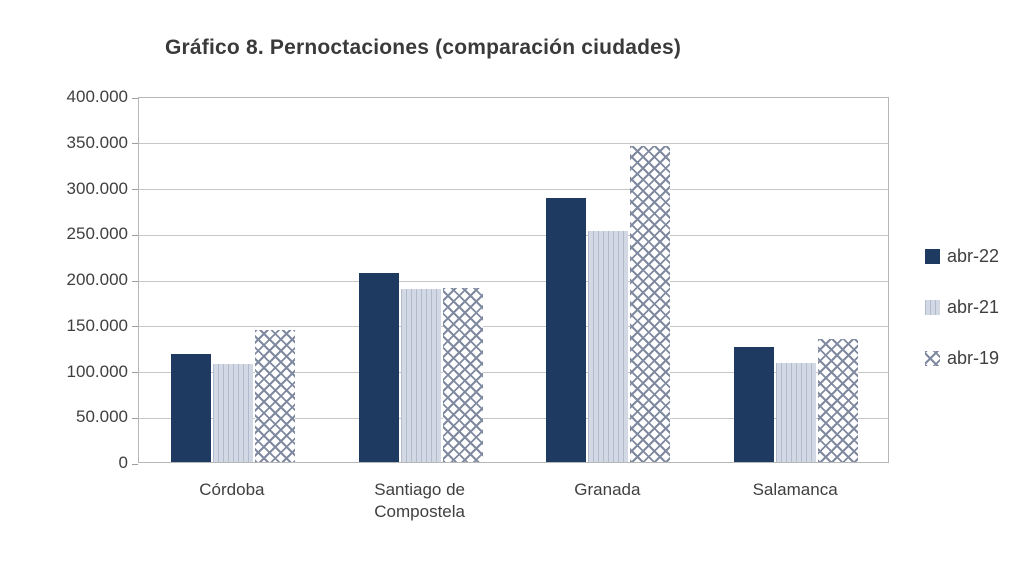 The image size is (1024, 576). I want to click on legend-item: abr-22, so click(962, 256).